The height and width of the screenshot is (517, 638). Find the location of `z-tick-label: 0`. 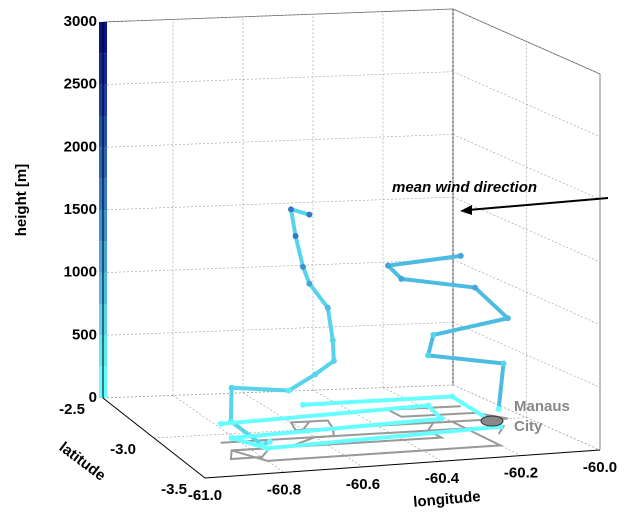

z-tick-label: 0 is located at coordinates (93, 397).